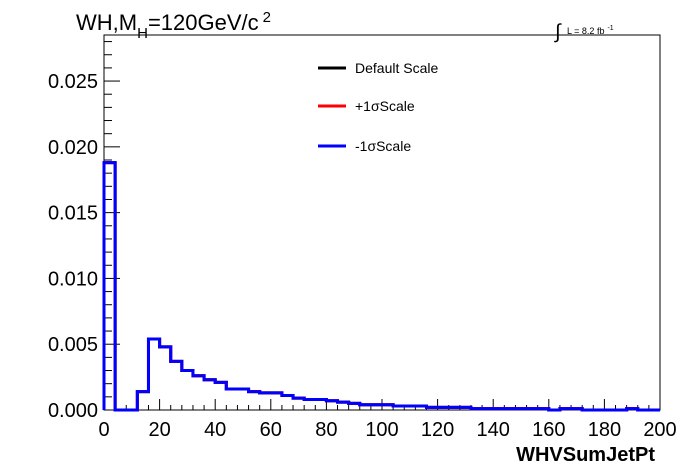 The image size is (696, 472). What do you see at coordinates (106, 22) in the screenshot?
I see `title-main: WH,M` at bounding box center [106, 22].